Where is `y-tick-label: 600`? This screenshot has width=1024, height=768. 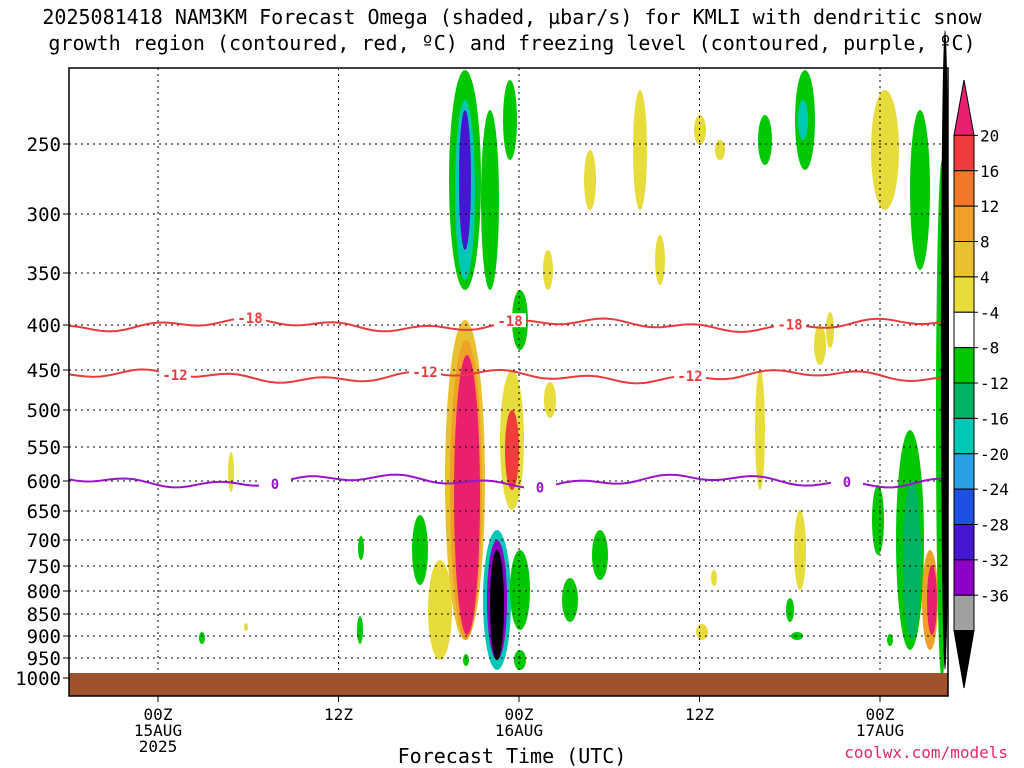 y-tick-label: 600 is located at coordinates (44, 482).